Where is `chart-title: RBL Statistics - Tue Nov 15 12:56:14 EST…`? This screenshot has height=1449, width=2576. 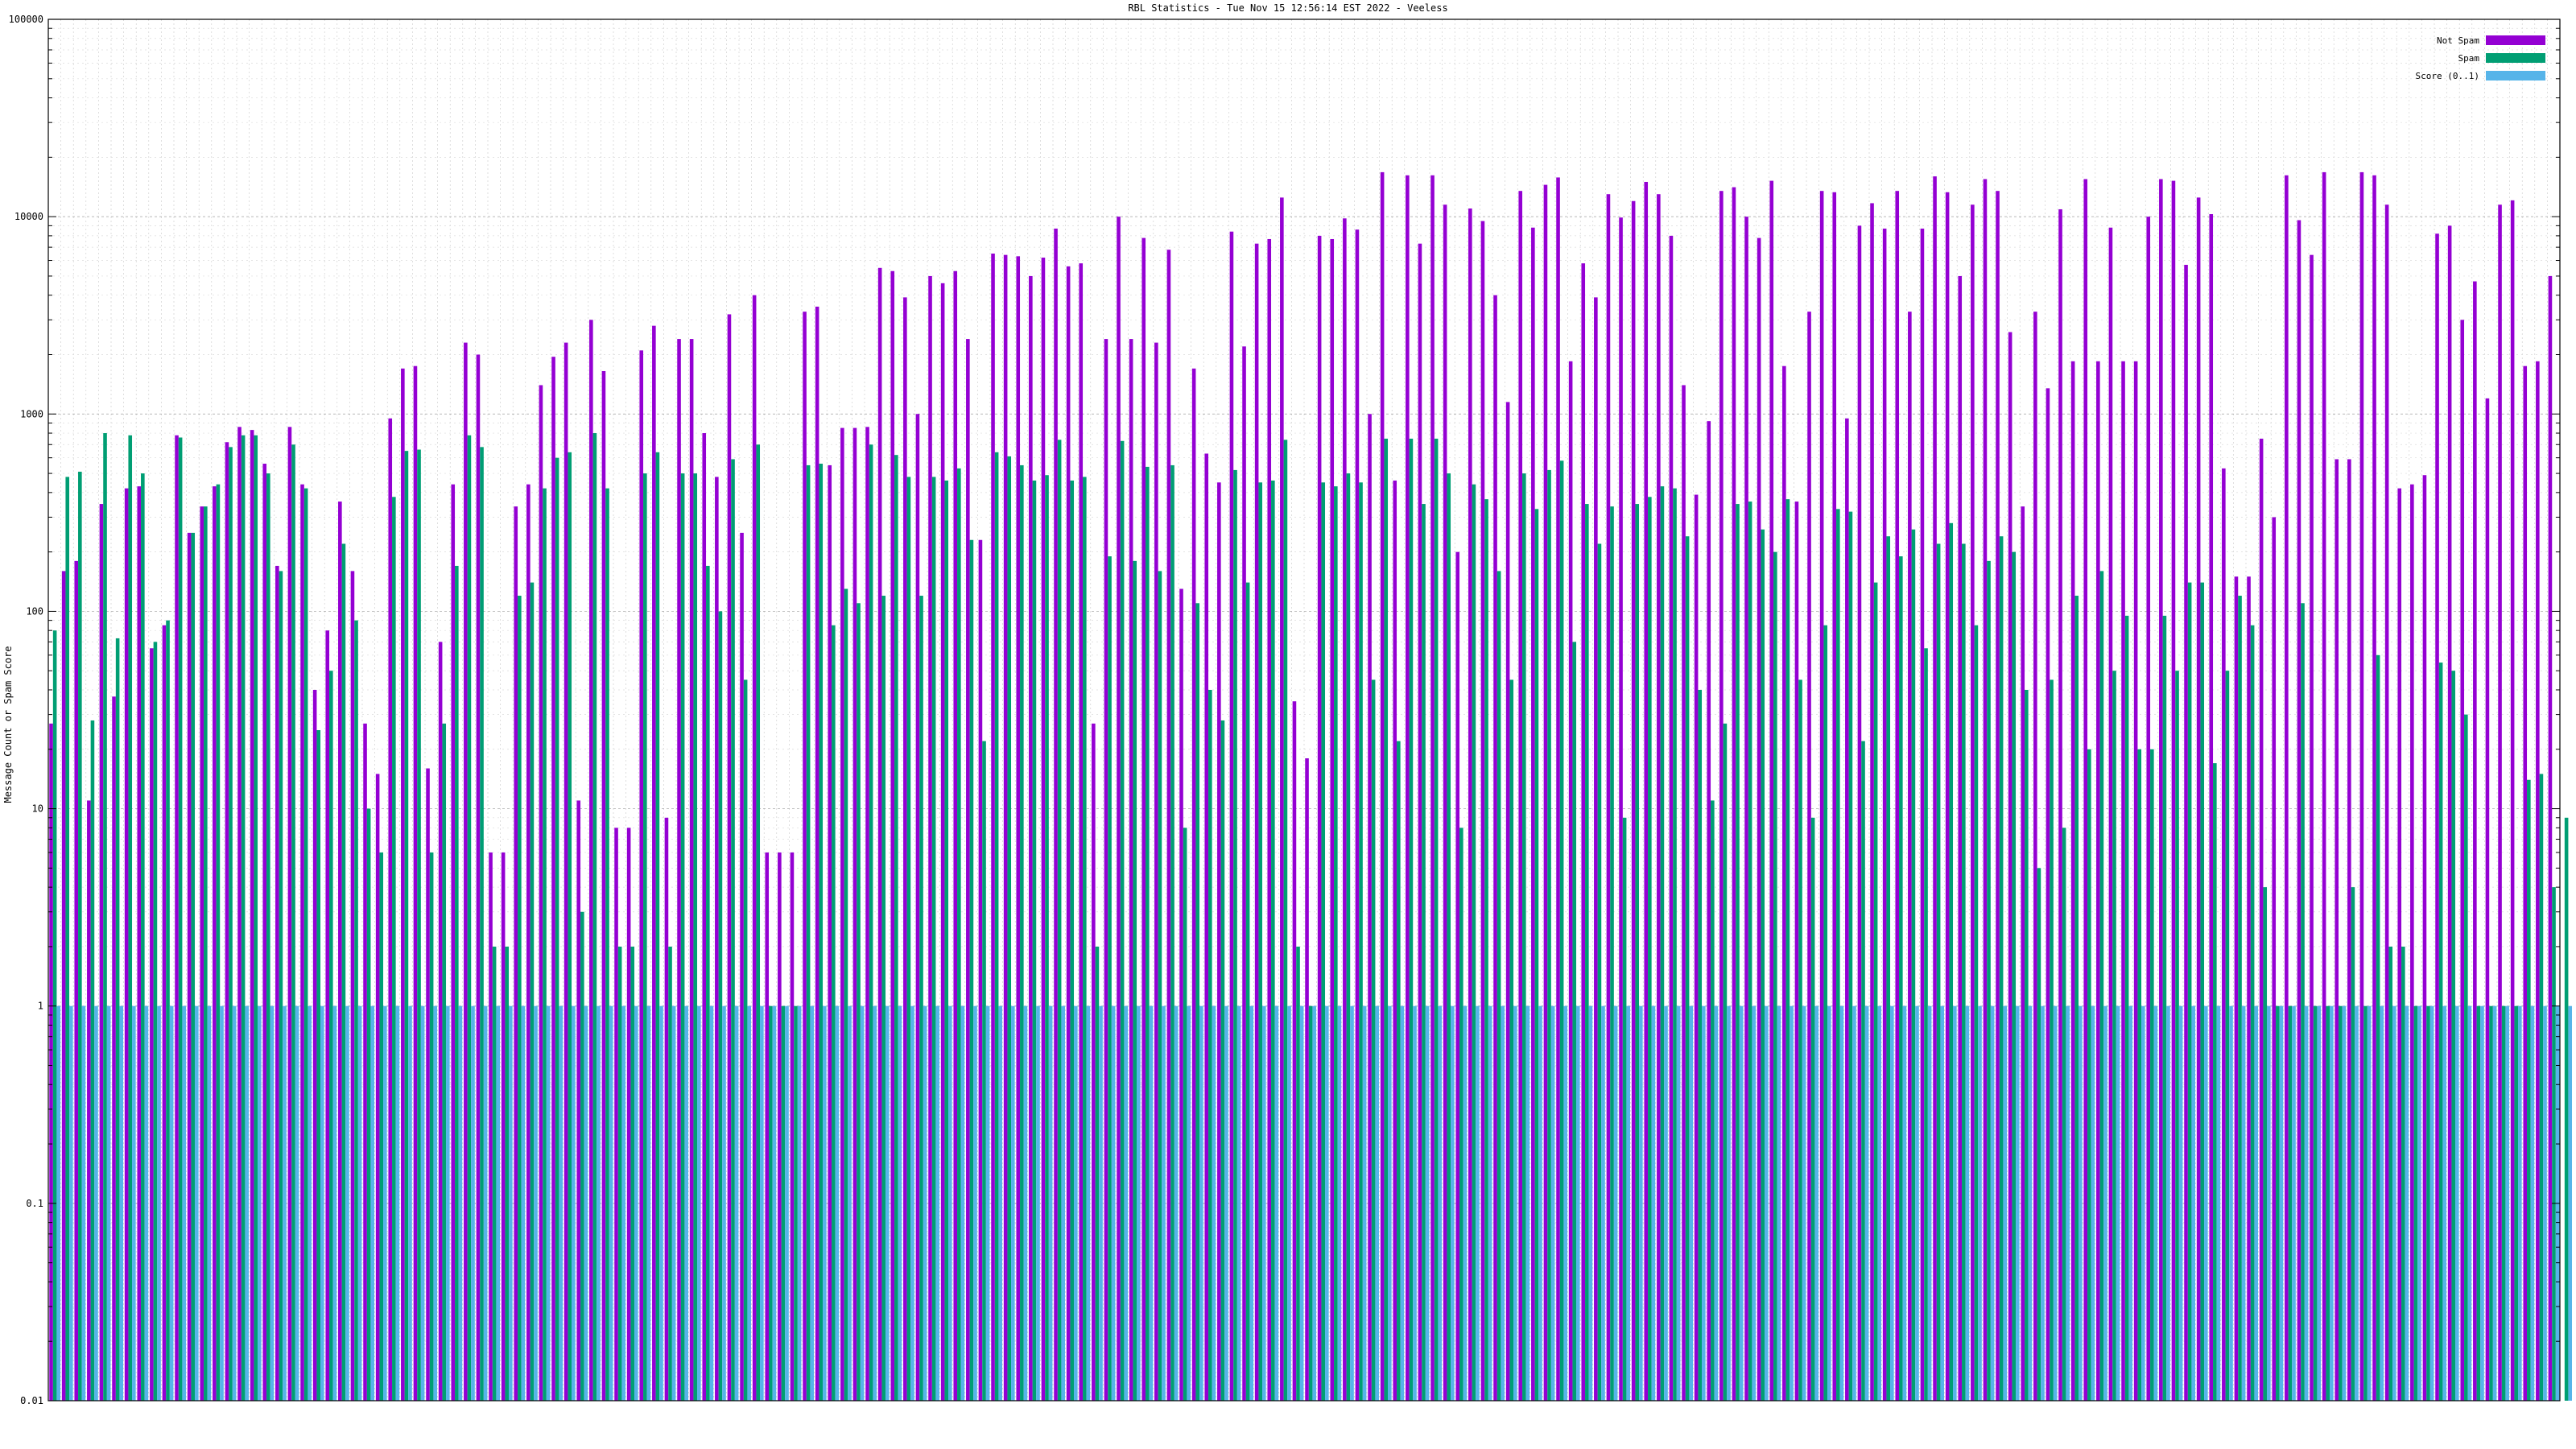 chart-title: RBL Statistics - Tue Nov 15 12:56:14 EST… is located at coordinates (1287, 8).